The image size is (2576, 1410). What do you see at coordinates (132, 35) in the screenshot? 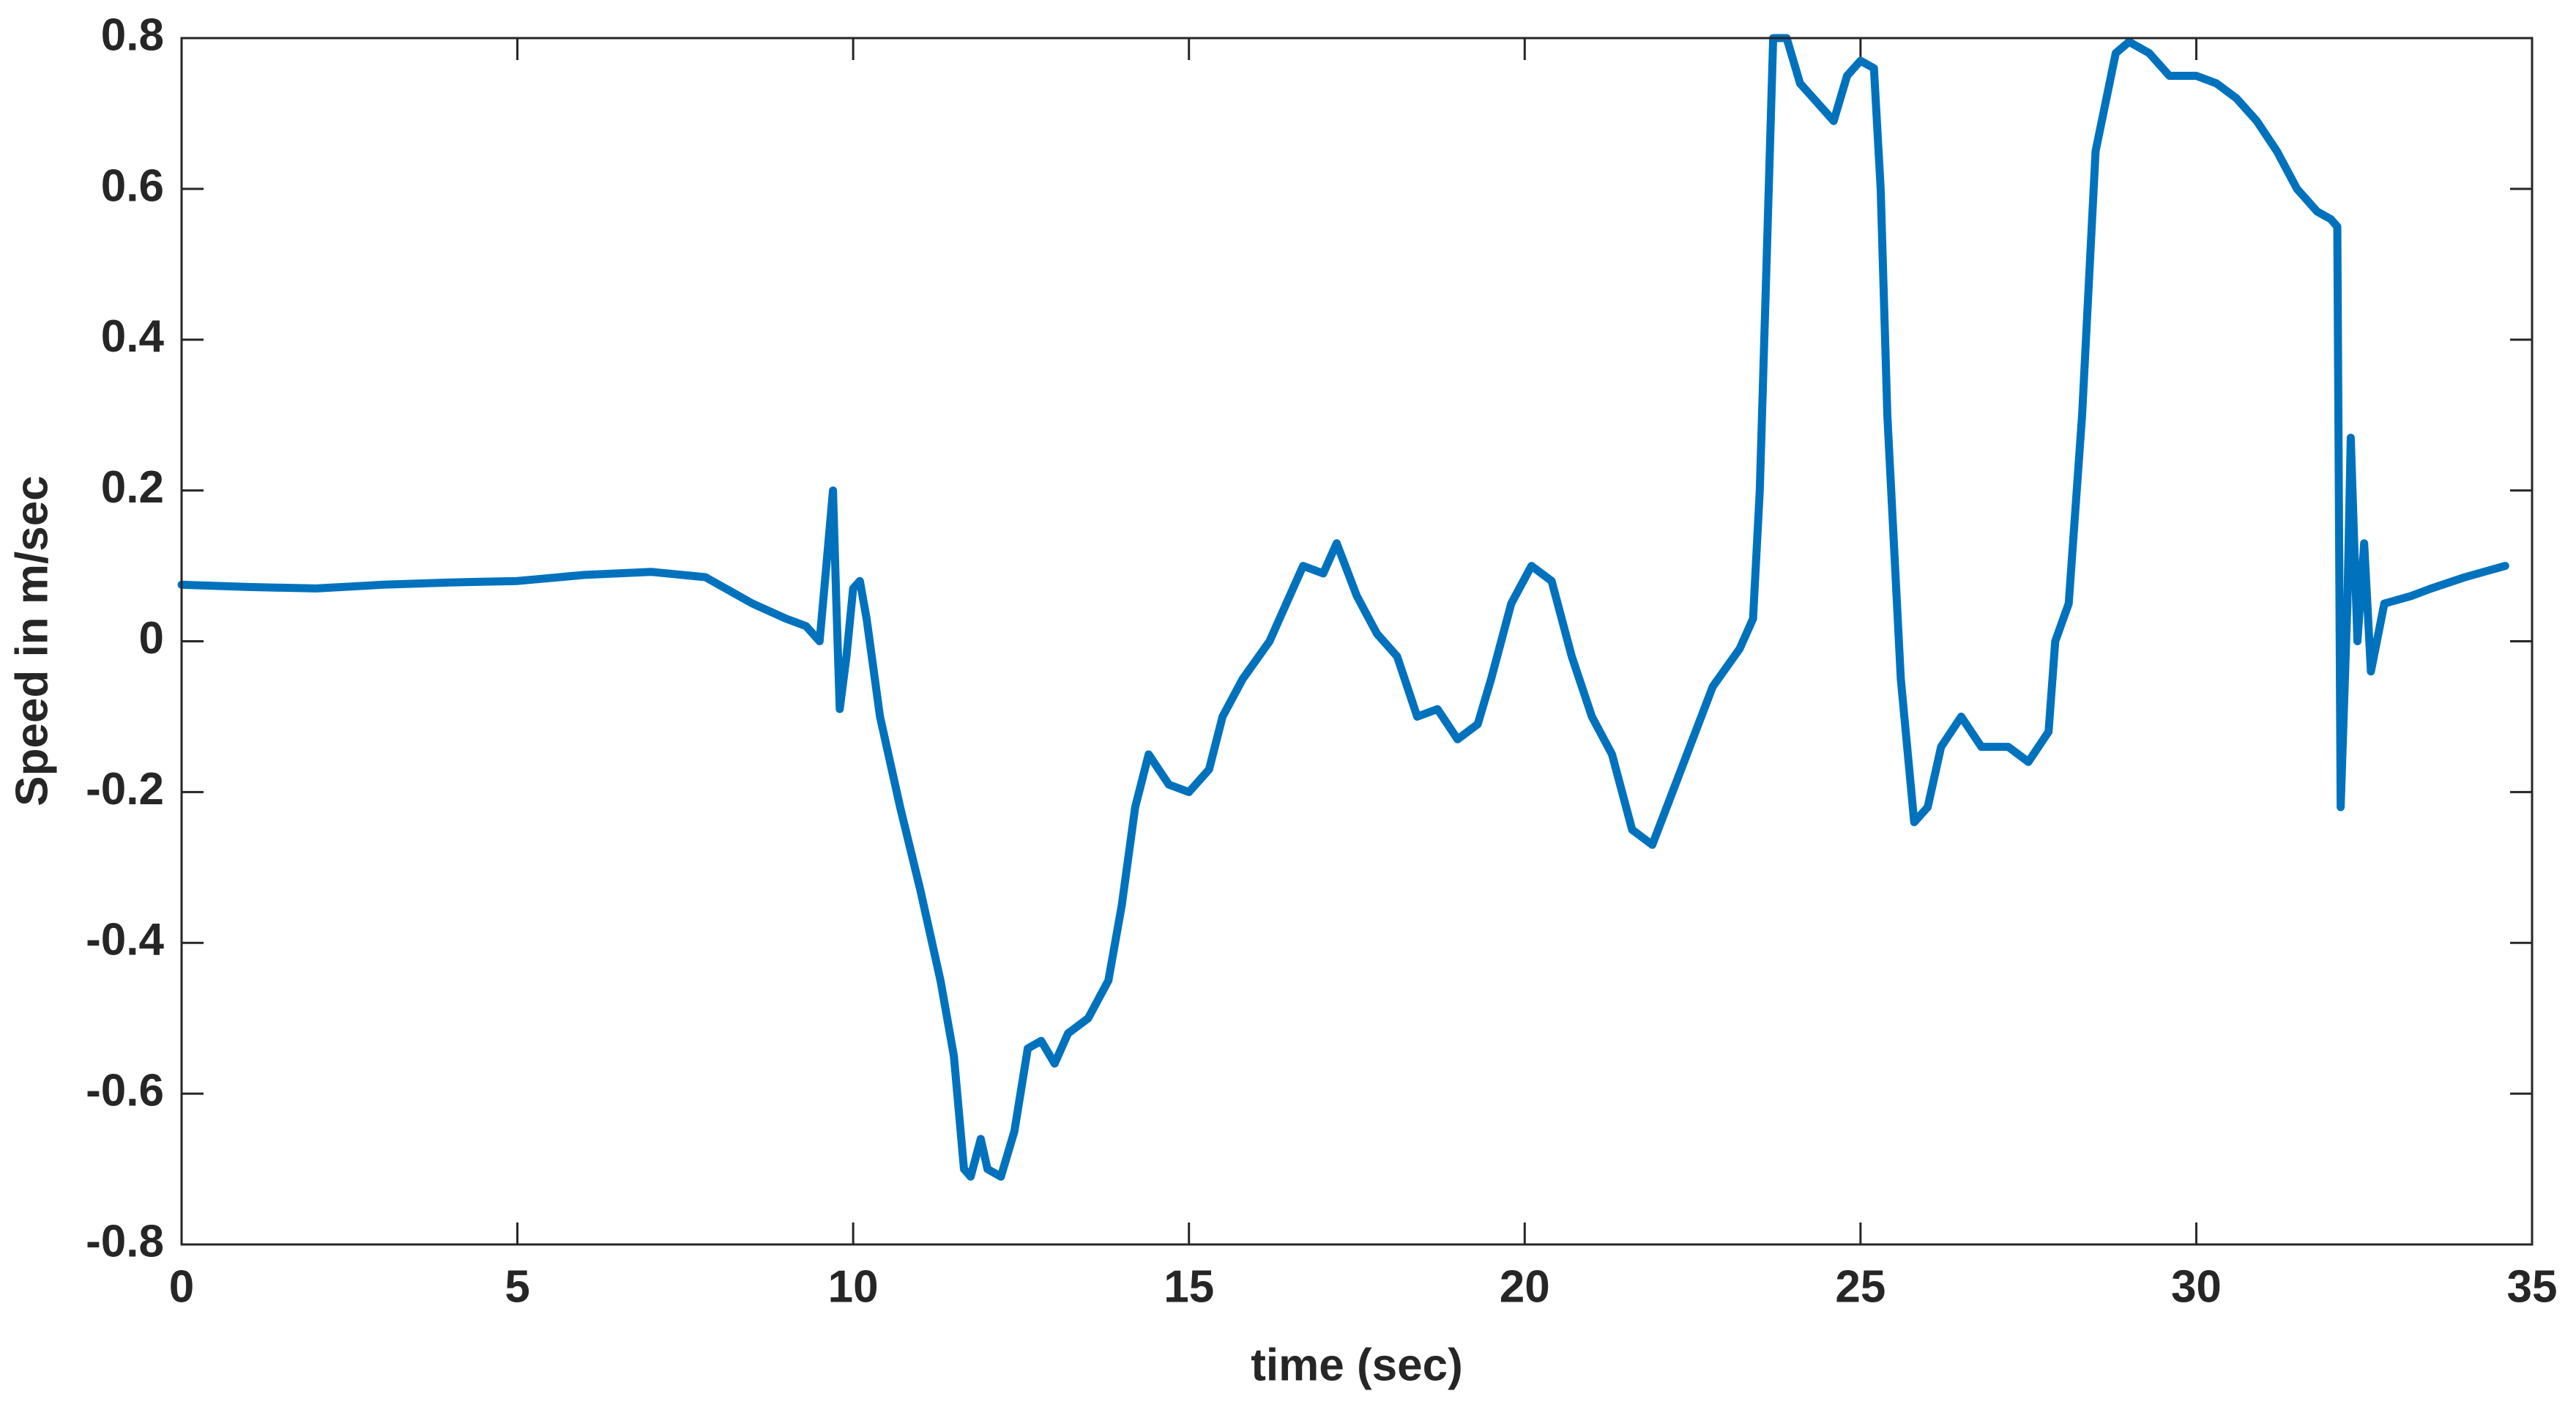
I see `y-tick-label: 0.8` at bounding box center [132, 35].